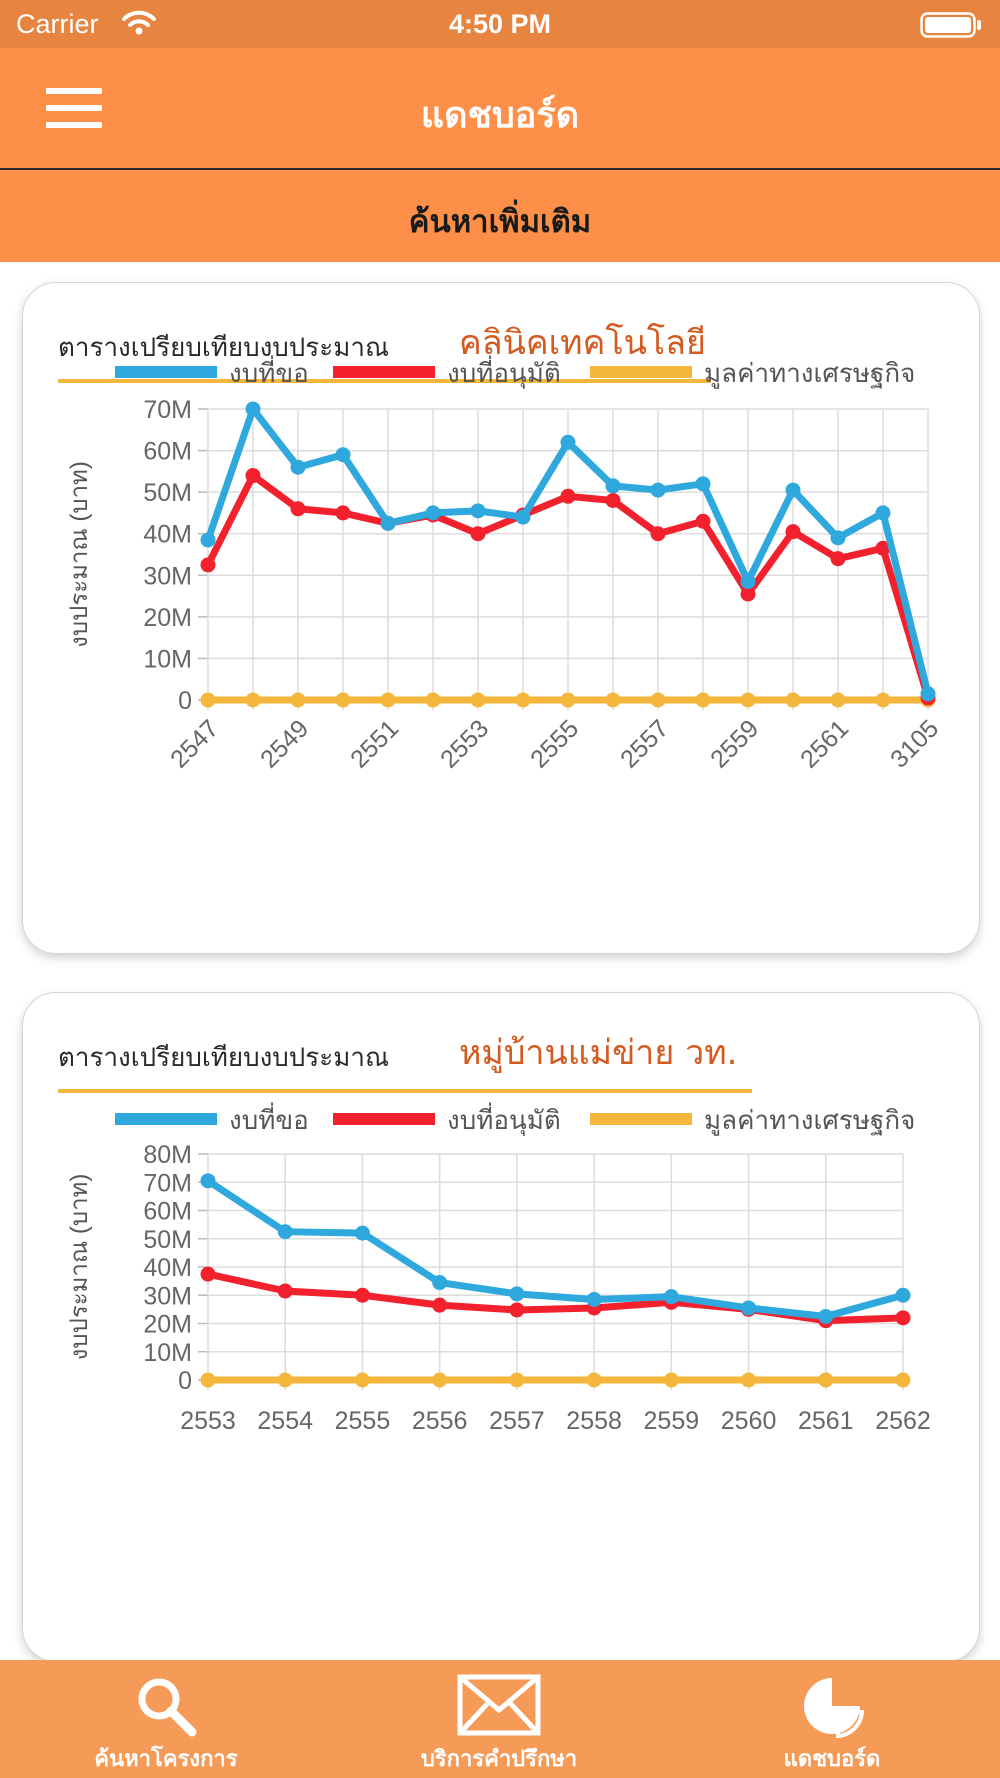 The width and height of the screenshot is (1000, 1778). I want to click on search-more-label: ค้นหาเพิ่มเติม, so click(500, 222).